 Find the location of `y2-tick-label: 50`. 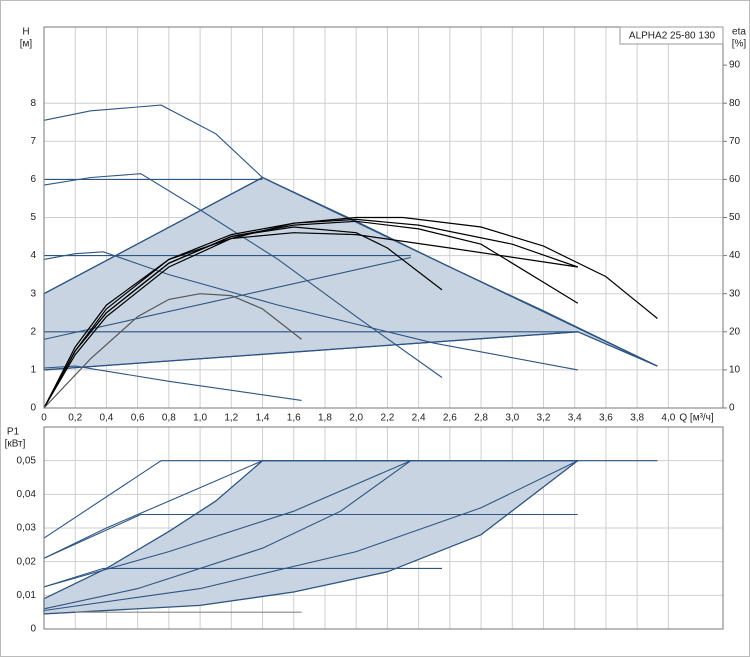

y2-tick-label: 50 is located at coordinates (735, 217).